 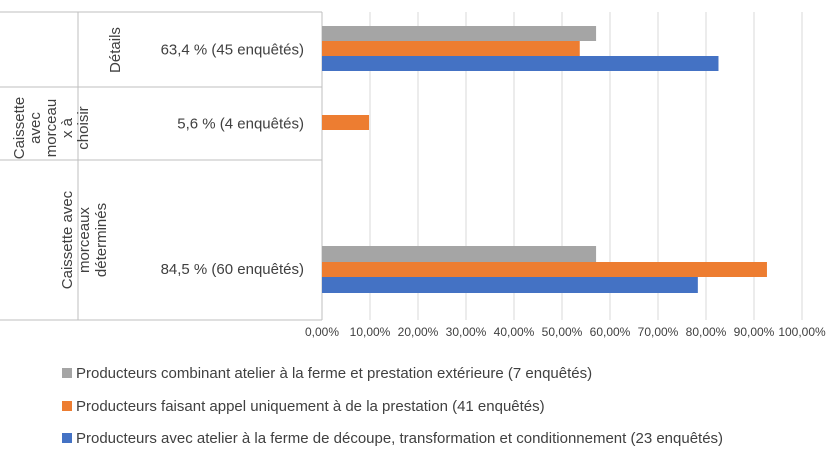 I want to click on category-label-line: Caissette, so click(x=19, y=128).